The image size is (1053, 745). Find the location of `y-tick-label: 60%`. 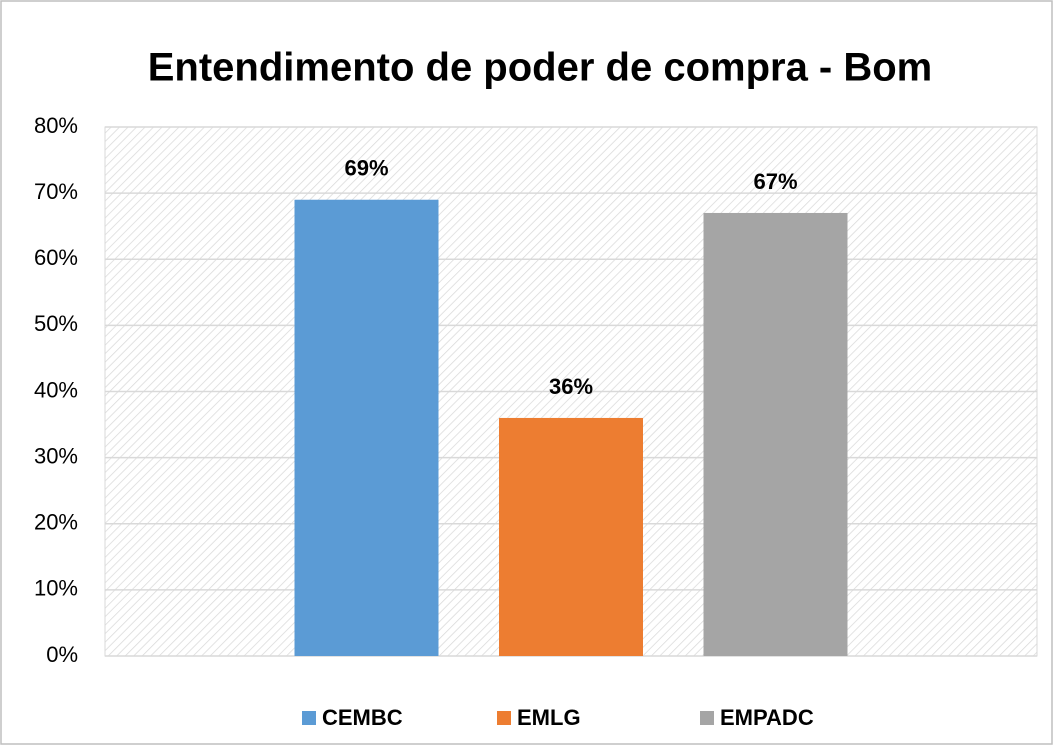

y-tick-label: 60% is located at coordinates (56, 257).